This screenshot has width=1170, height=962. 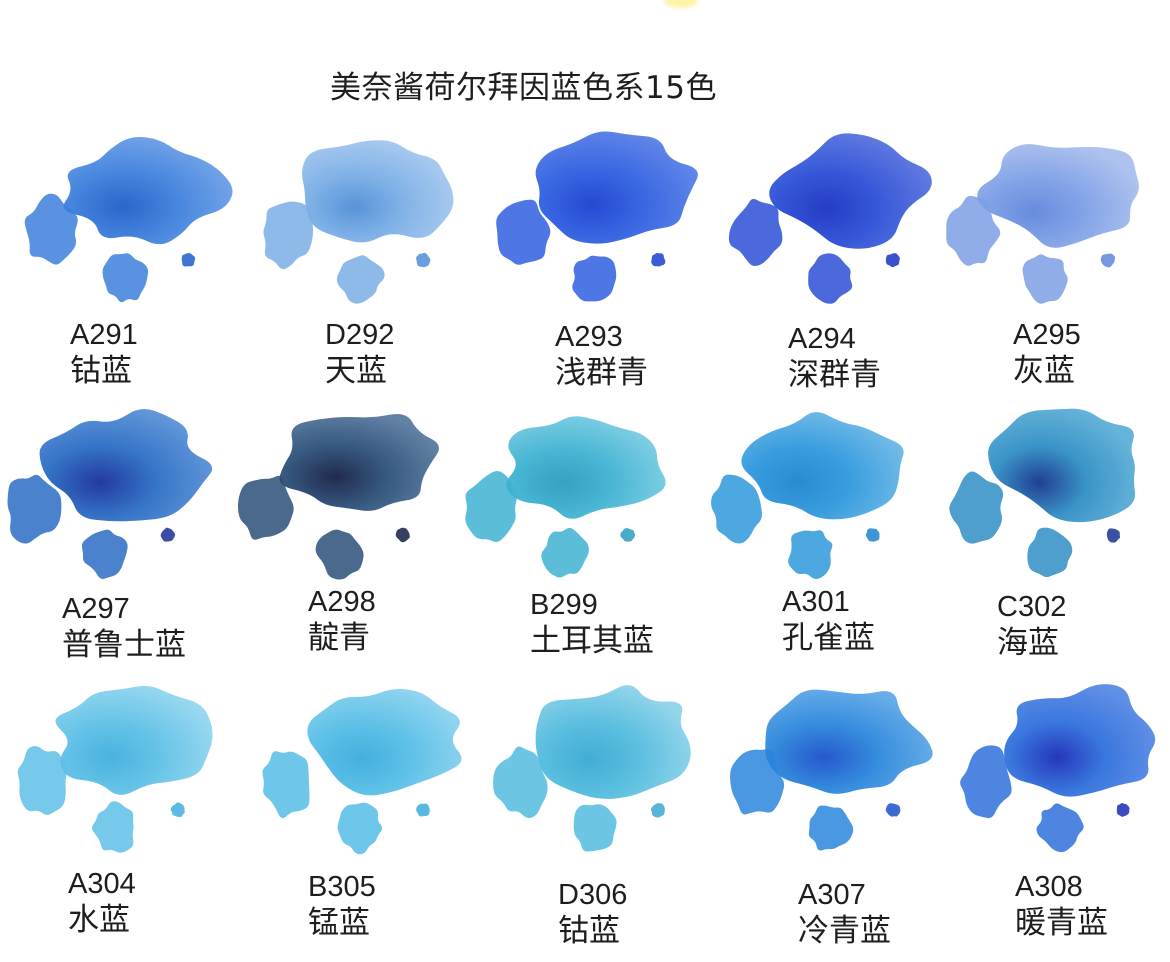 What do you see at coordinates (102, 884) in the screenshot?
I see `swatch-code: A304` at bounding box center [102, 884].